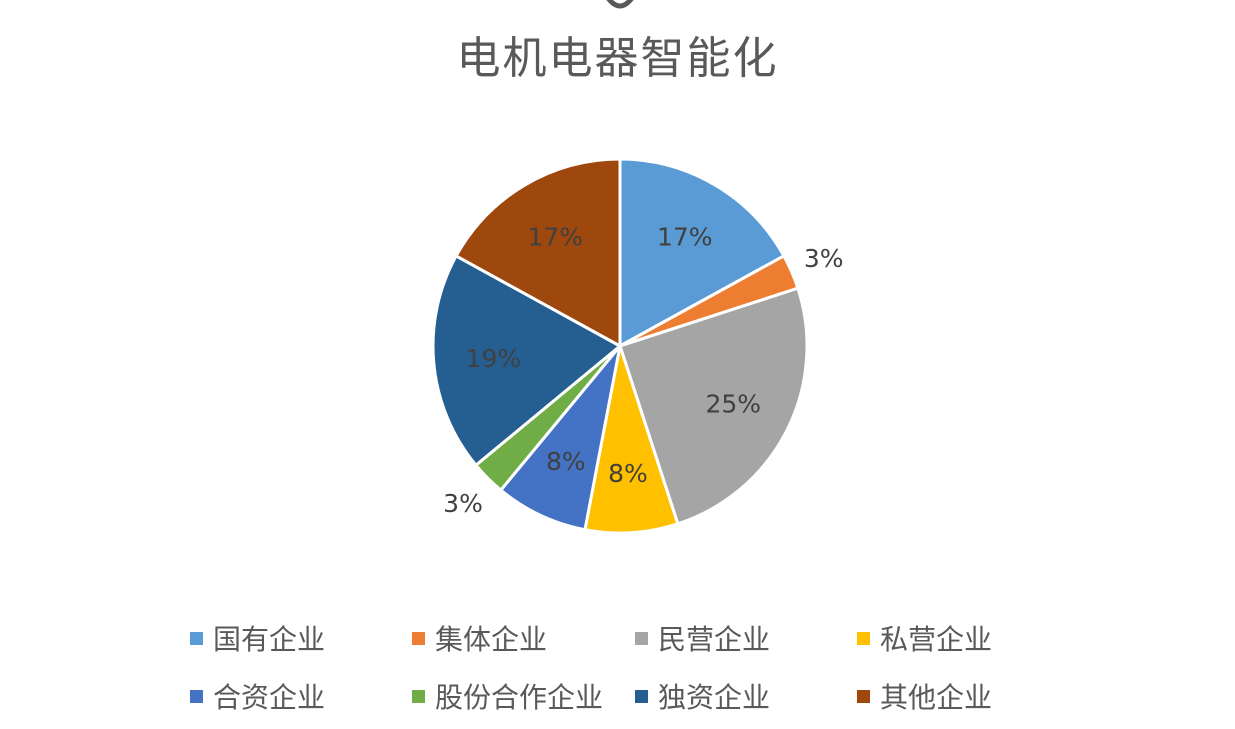 The width and height of the screenshot is (1235, 729). Describe the element at coordinates (734, 404) in the screenshot. I see `data-label-2: 25%` at that location.